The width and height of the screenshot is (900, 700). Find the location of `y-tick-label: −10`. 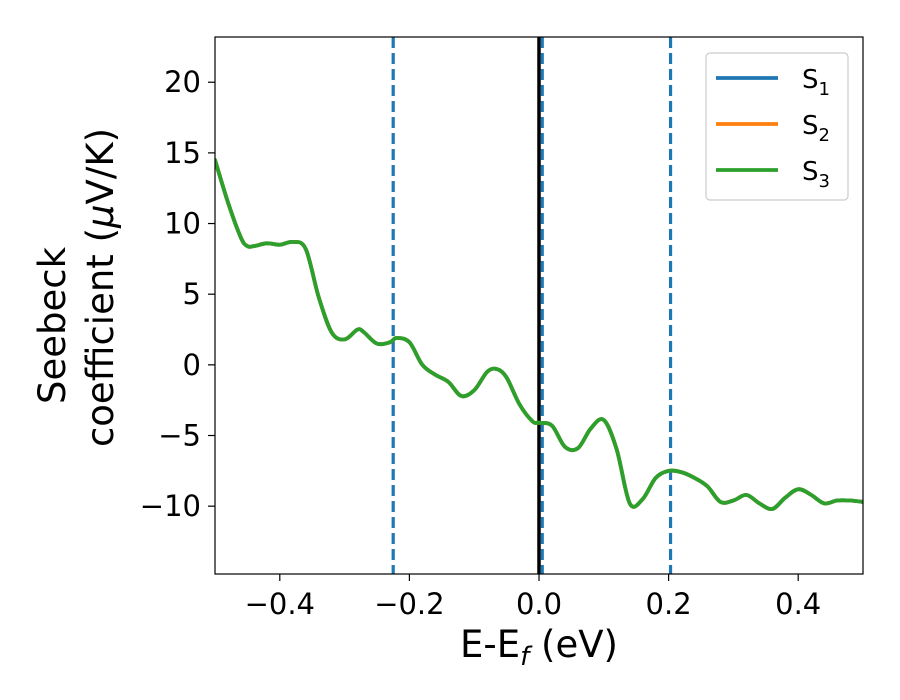

y-tick-label: −10 is located at coordinates (170, 506).